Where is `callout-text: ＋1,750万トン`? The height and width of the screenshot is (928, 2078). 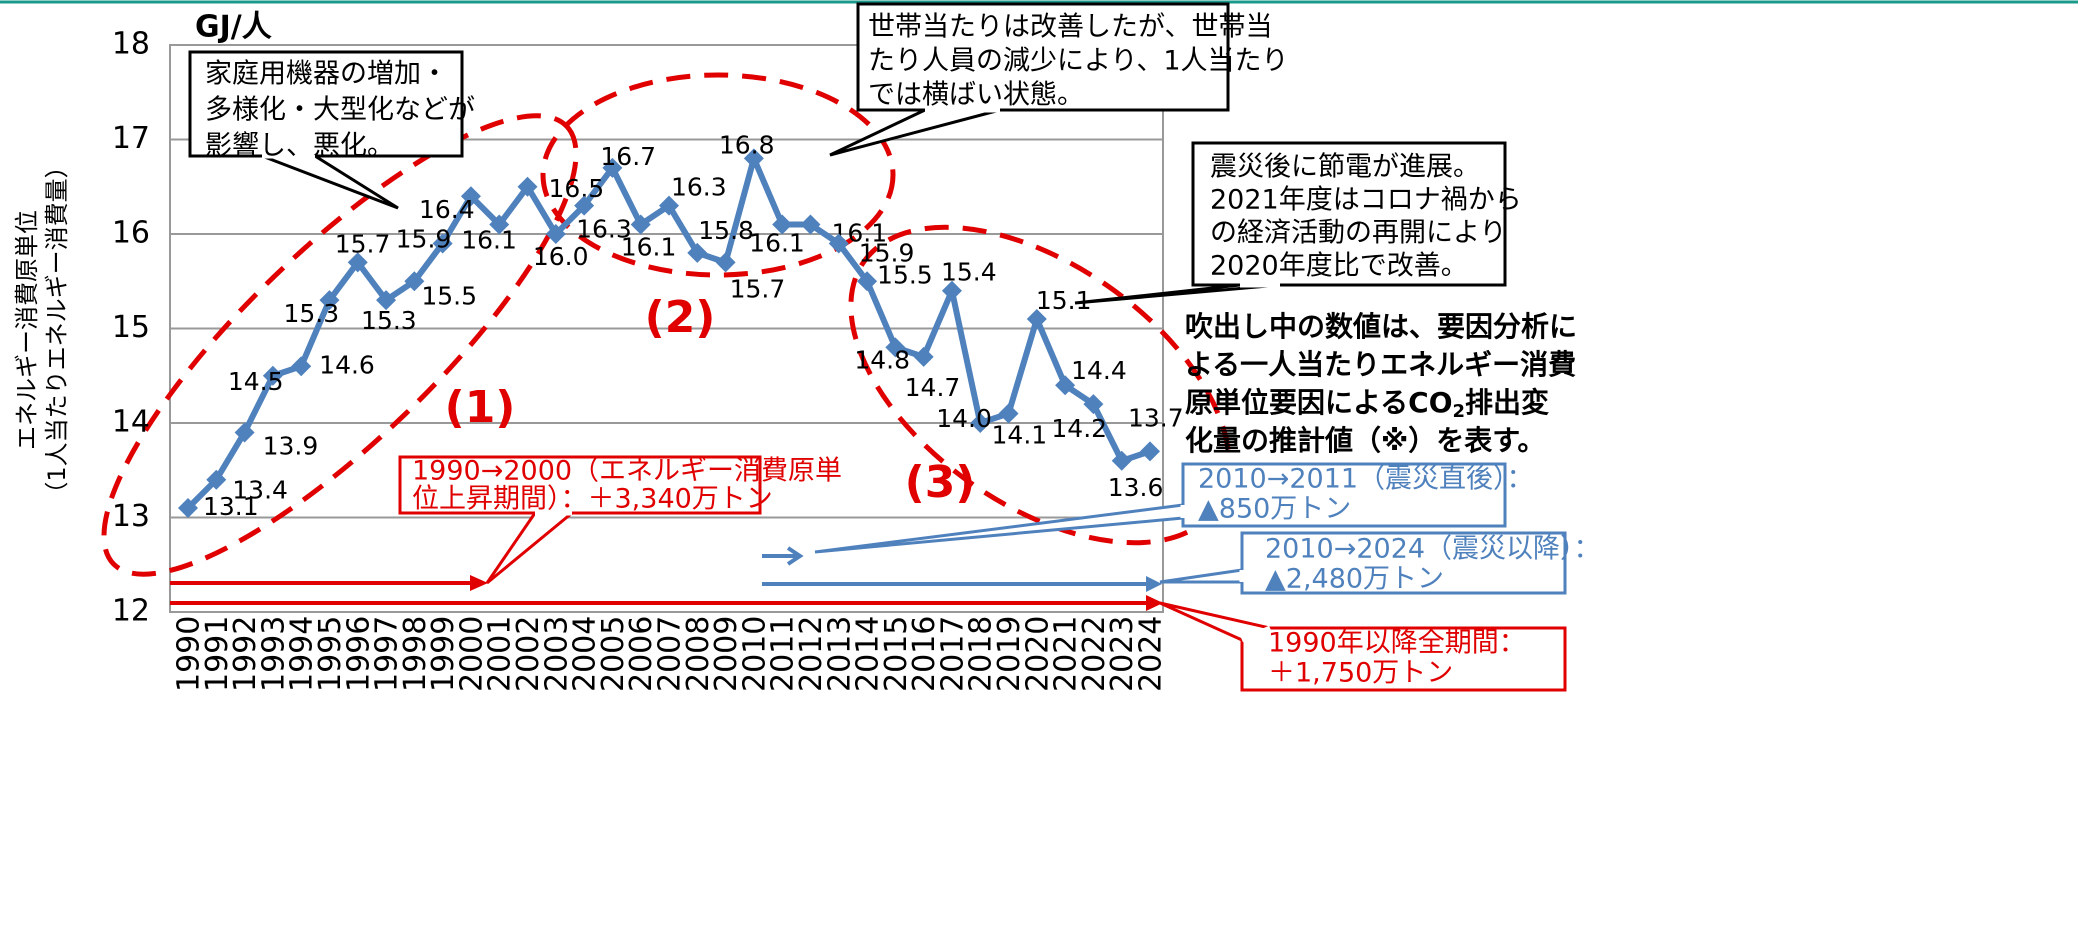 callout-text: ＋1,750万トン is located at coordinates (1360, 673).